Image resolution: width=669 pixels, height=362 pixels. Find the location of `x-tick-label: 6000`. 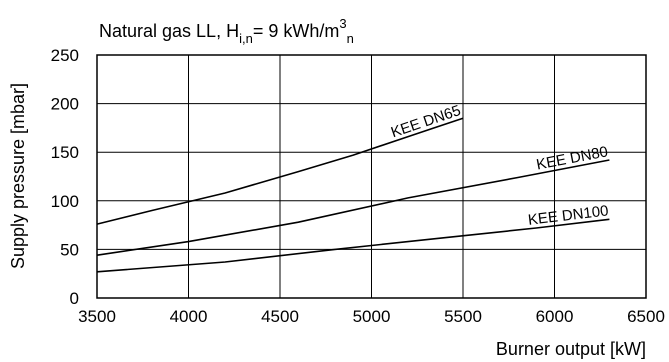

x-tick-label: 6000 is located at coordinates (555, 316).